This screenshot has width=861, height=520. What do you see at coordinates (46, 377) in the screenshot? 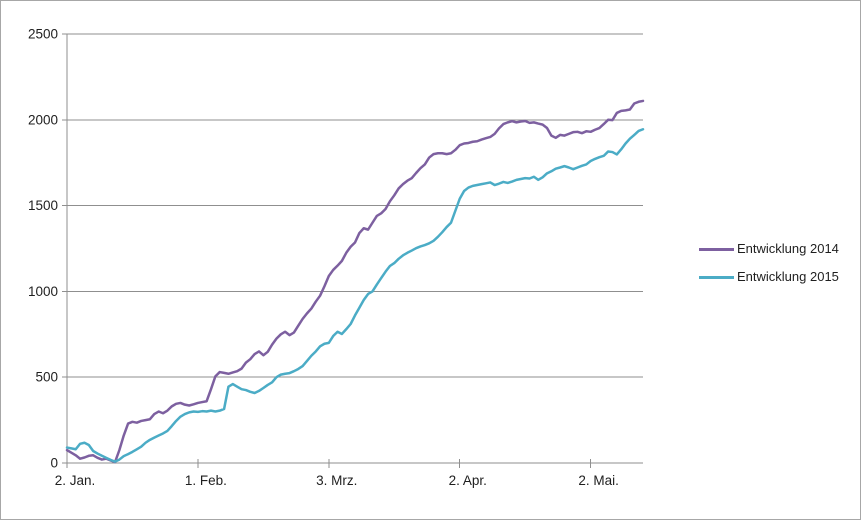
I see `y-tick-label-500: 500` at bounding box center [46, 377].